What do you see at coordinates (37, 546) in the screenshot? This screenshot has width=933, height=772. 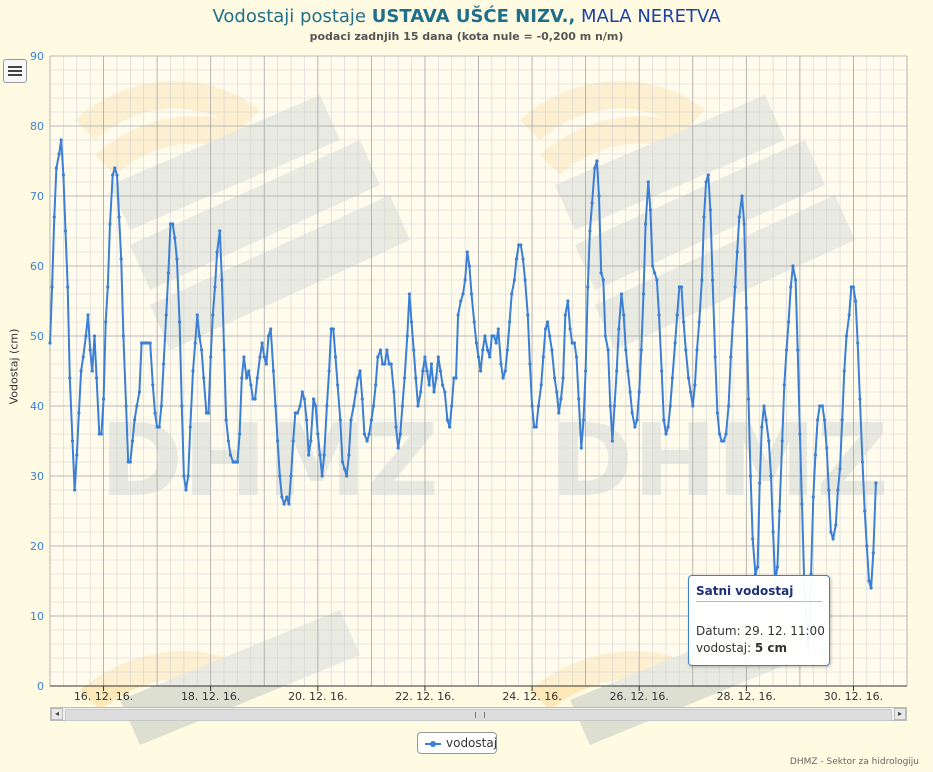 I see `y-tick-label: 20` at bounding box center [37, 546].